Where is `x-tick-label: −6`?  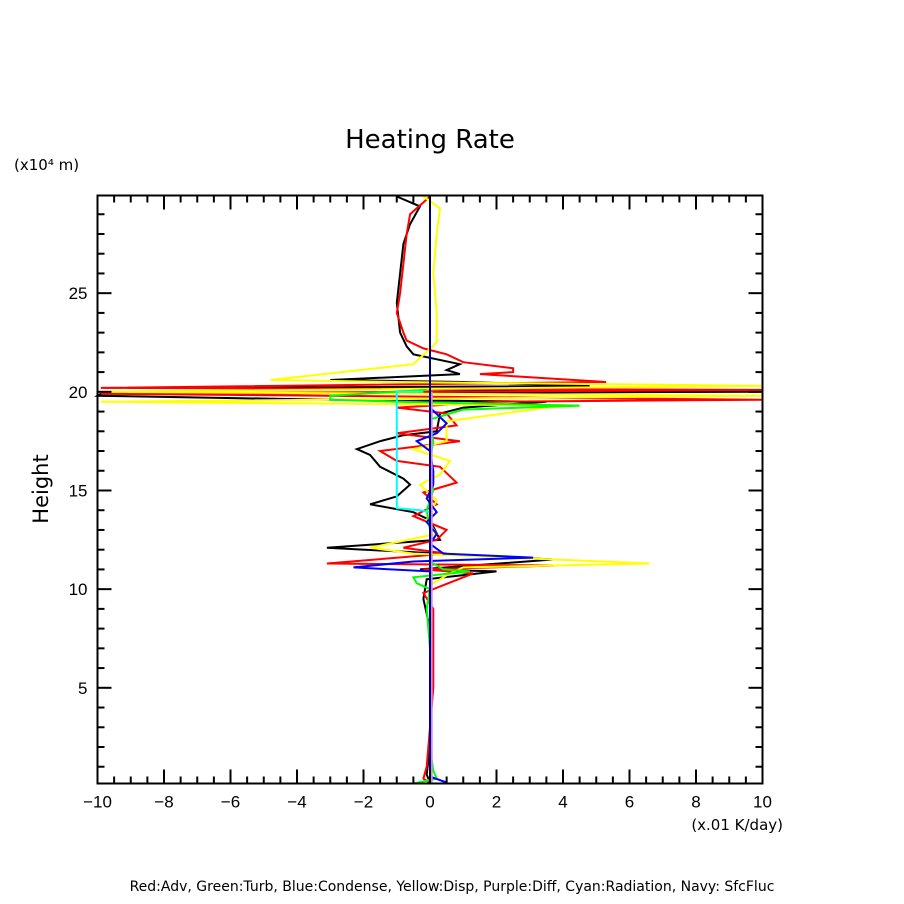 x-tick-label: −6 is located at coordinates (230, 802).